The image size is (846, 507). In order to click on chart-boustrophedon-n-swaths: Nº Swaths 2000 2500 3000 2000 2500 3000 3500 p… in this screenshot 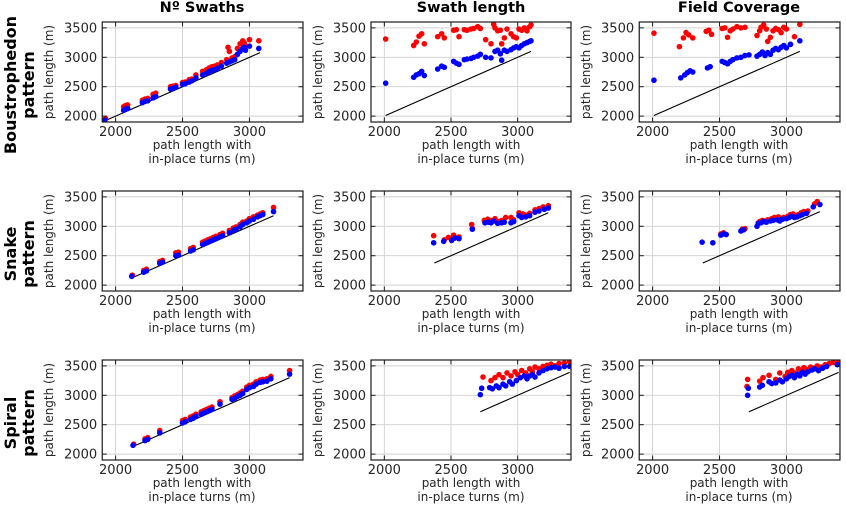, I will do `click(174, 84)`.